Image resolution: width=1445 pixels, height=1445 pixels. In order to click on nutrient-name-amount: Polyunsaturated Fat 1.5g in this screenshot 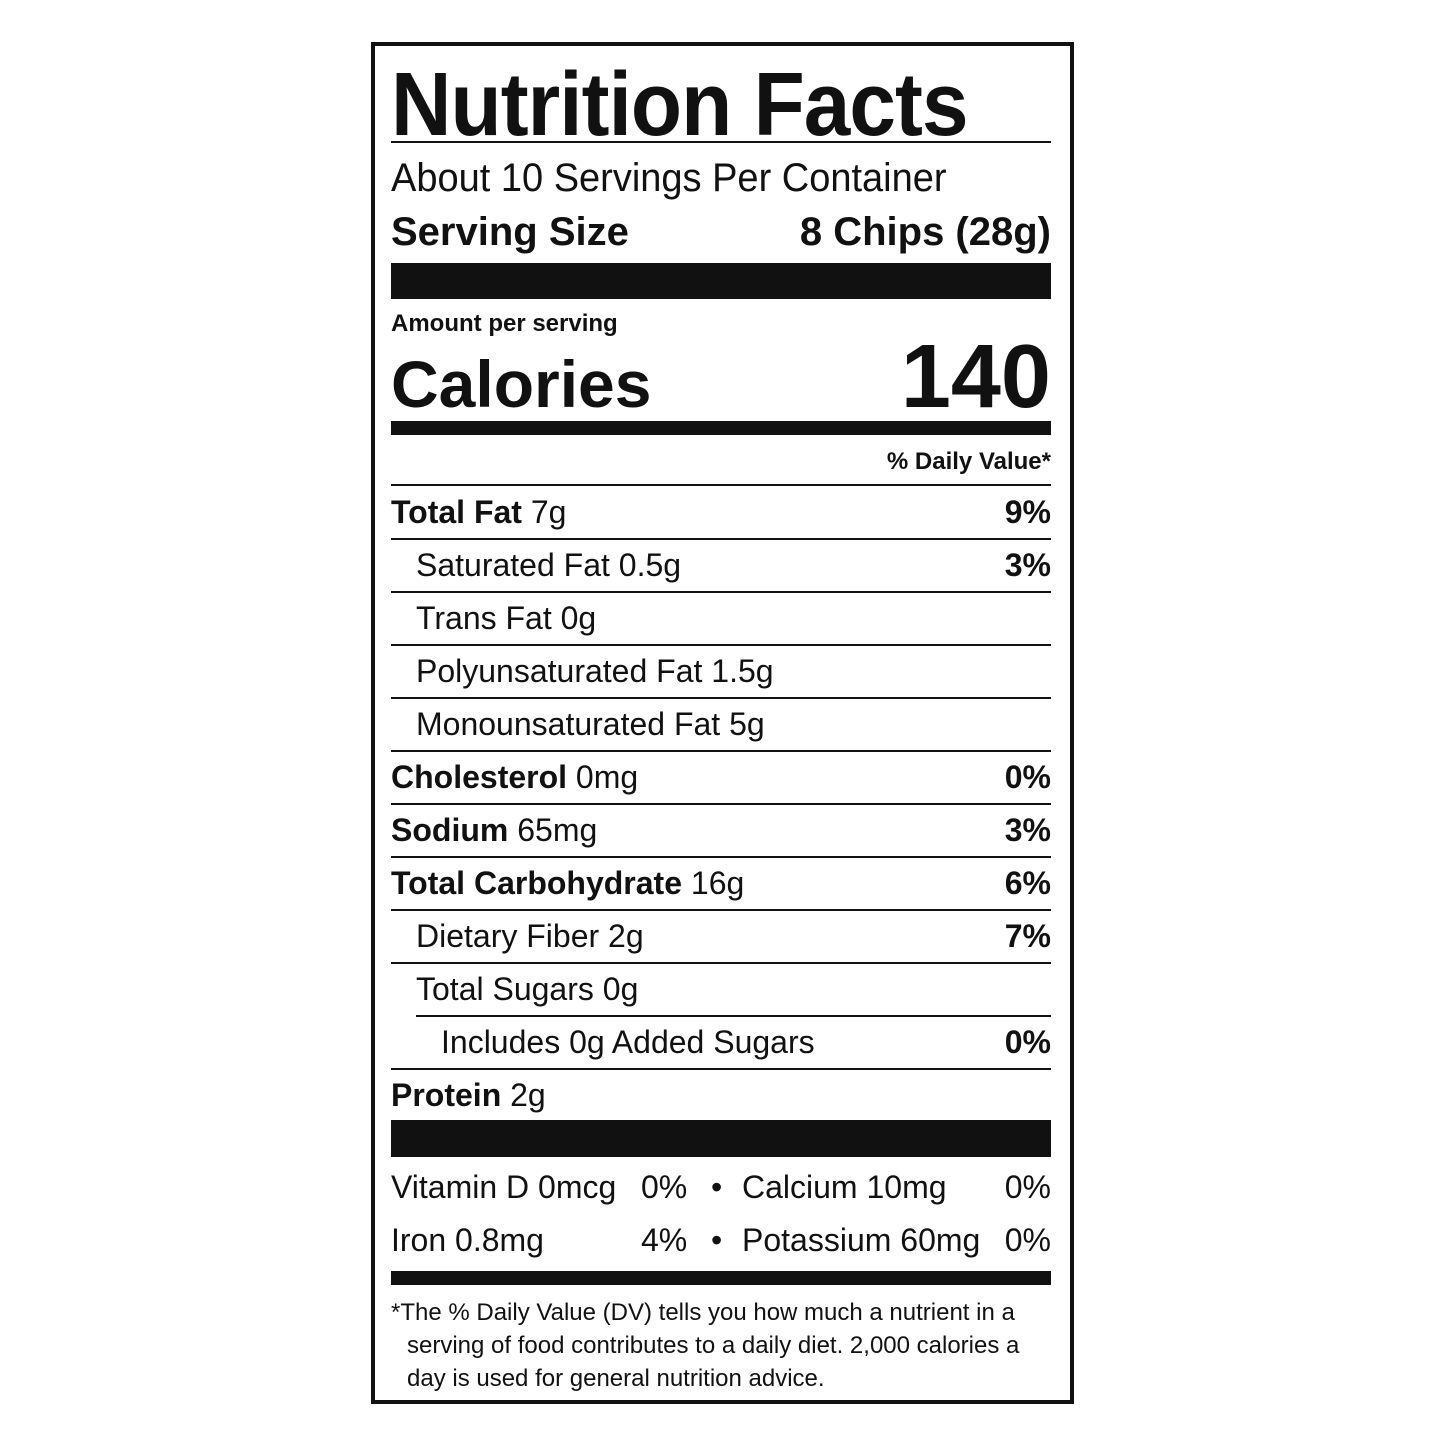, I will do `click(582, 671)`.